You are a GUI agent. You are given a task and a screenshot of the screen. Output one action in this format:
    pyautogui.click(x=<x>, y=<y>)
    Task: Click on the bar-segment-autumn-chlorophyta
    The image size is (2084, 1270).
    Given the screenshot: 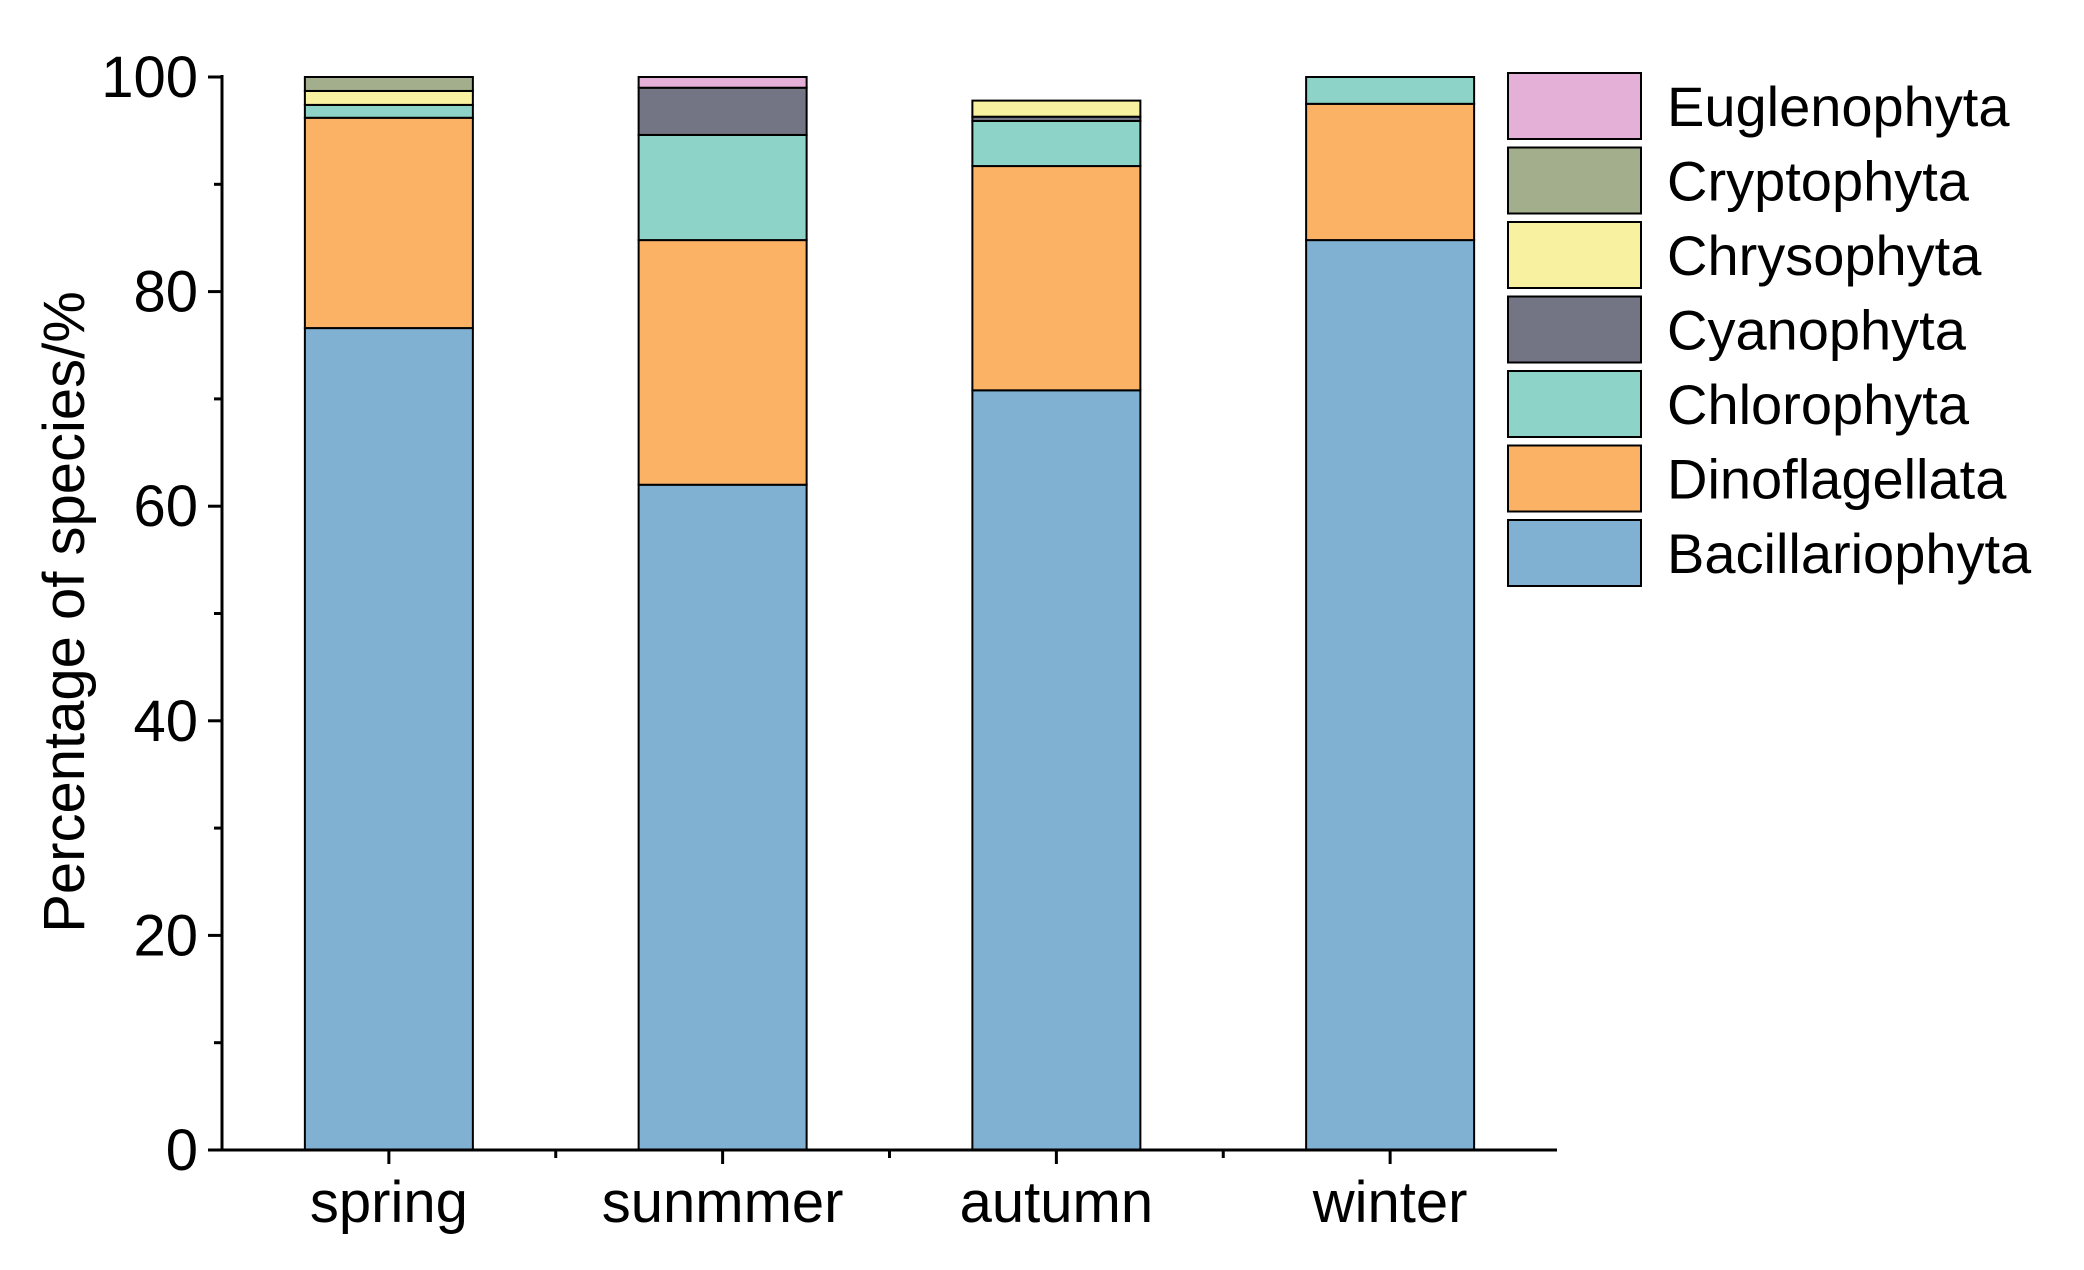 What is the action you would take?
    pyautogui.click(x=1056, y=143)
    